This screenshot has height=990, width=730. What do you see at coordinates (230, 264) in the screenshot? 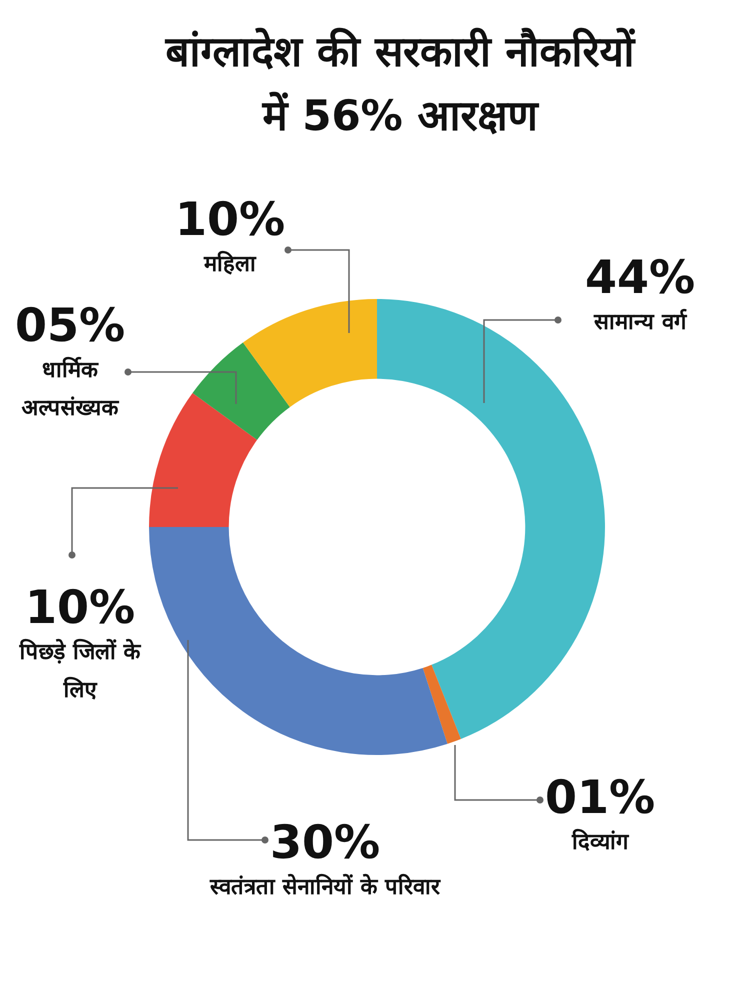
I see `slice-label: महिला` at bounding box center [230, 264].